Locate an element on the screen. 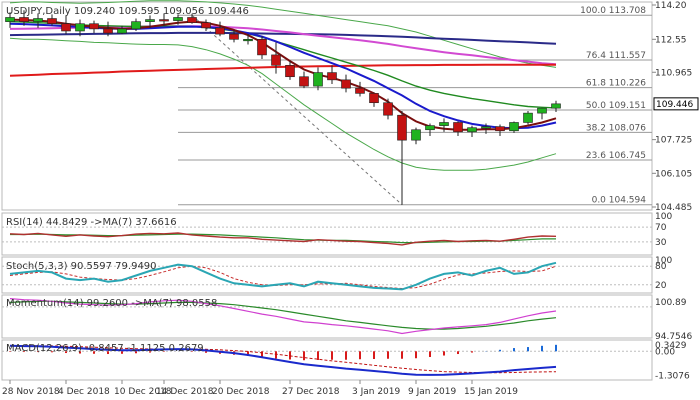  trend-line is located at coordinates (297, 110).